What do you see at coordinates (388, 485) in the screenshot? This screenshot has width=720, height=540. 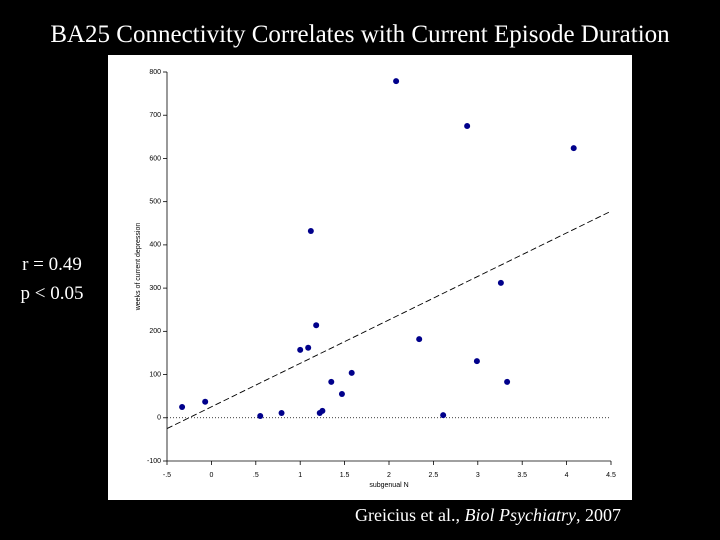 I see `x-axis-label: subgenual N` at bounding box center [388, 485].